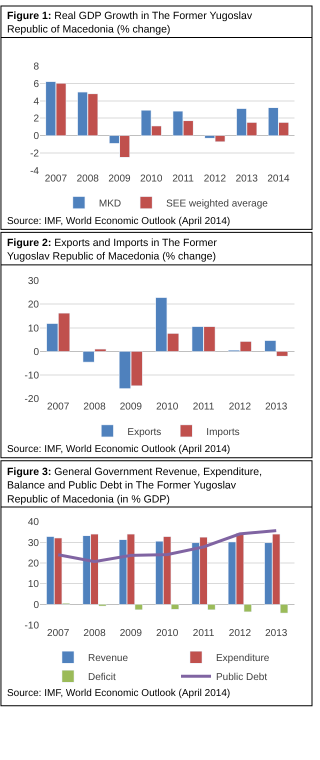  What do you see at coordinates (36, 84) in the screenshot?
I see `y-tick-label: 6` at bounding box center [36, 84].